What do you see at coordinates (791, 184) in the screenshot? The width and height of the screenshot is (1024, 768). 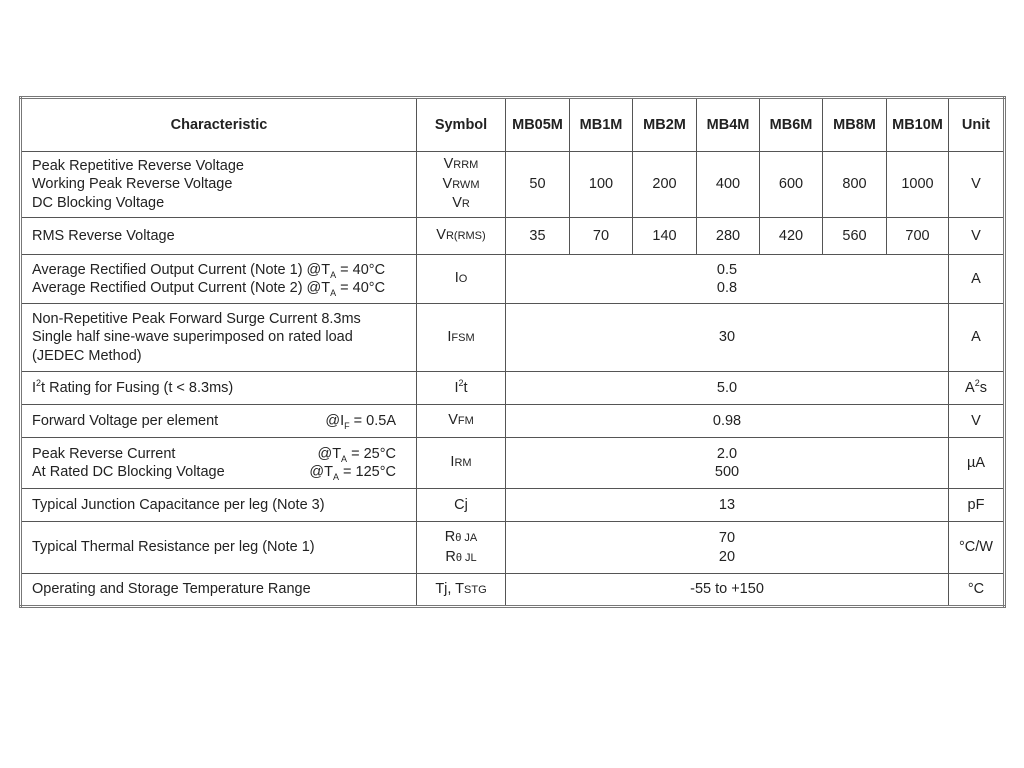 I see `value-cell: 600` at bounding box center [791, 184].